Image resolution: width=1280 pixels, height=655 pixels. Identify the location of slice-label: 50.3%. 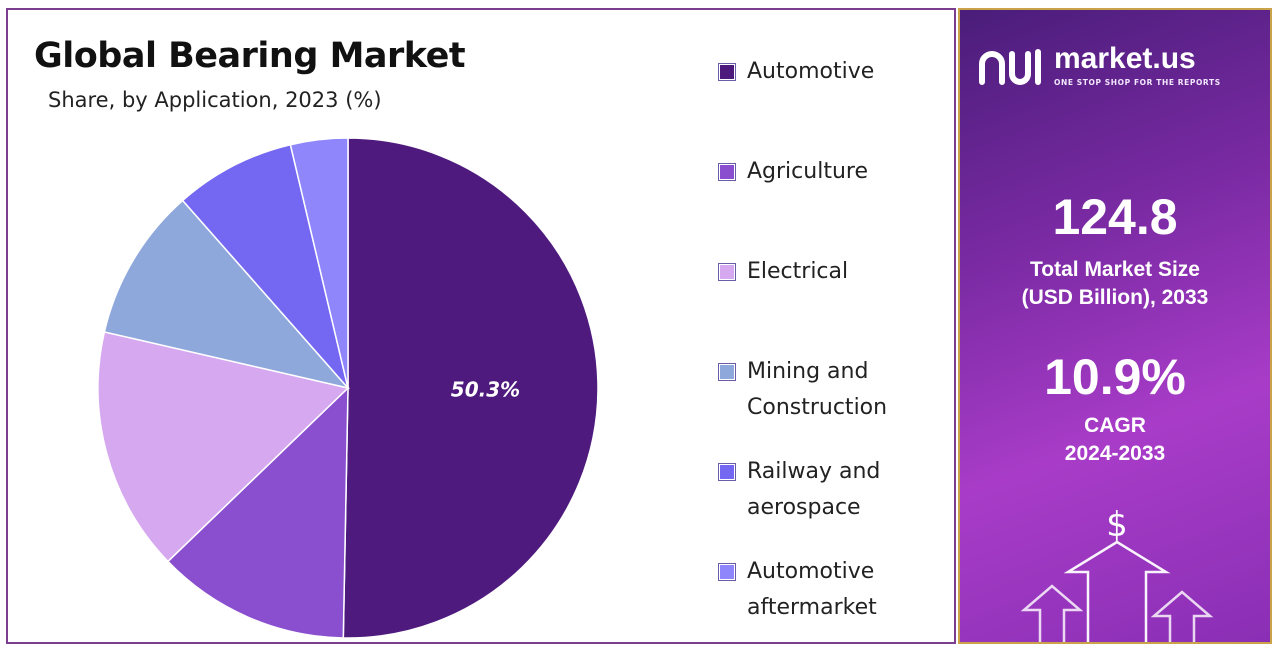
(485, 389).